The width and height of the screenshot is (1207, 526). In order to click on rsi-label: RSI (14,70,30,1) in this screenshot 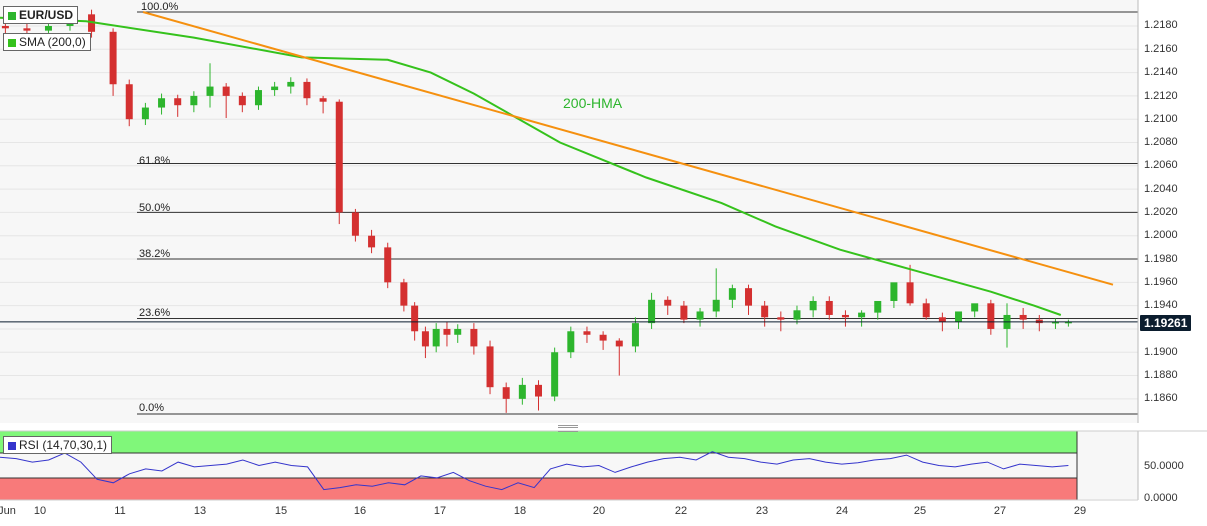, I will do `click(63, 445)`.